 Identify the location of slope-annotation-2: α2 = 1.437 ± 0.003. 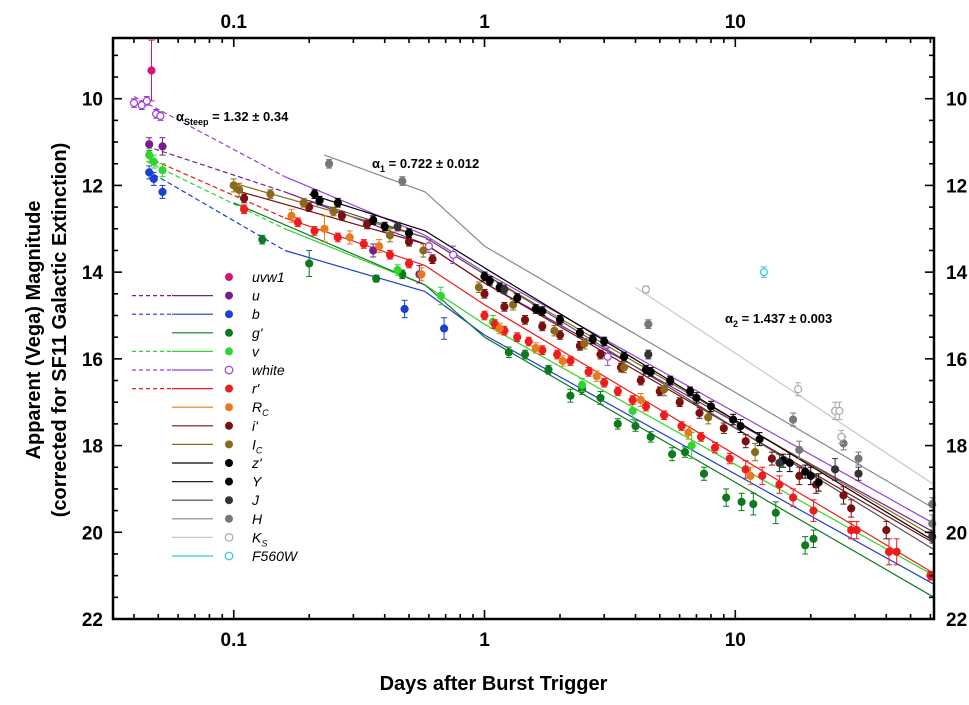
(778, 320).